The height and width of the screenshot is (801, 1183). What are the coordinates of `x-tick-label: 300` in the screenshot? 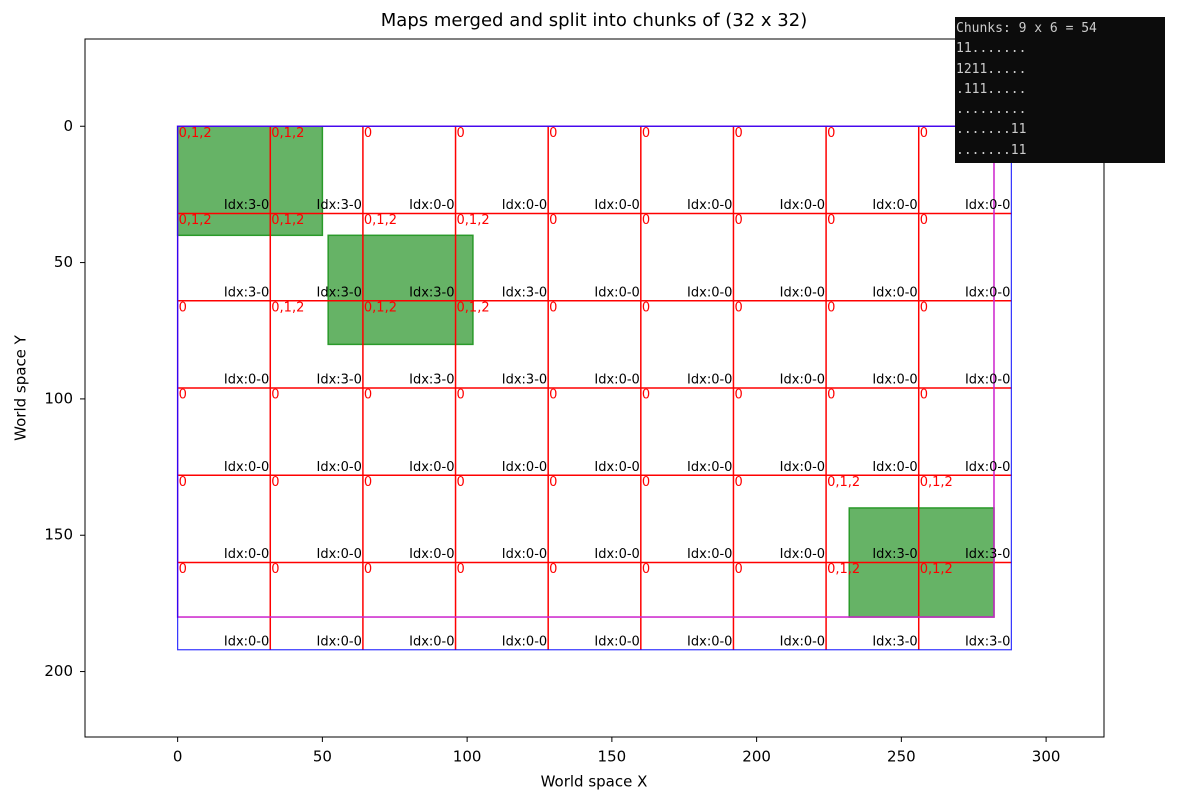 It's located at (1046, 757).